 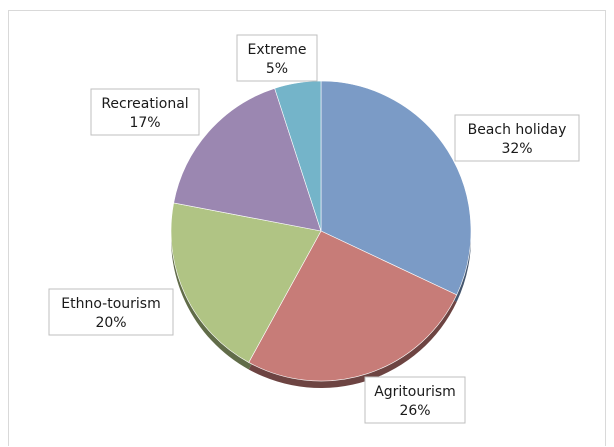 What do you see at coordinates (415, 392) in the screenshot?
I see `data-label-category: Agritourism` at bounding box center [415, 392].